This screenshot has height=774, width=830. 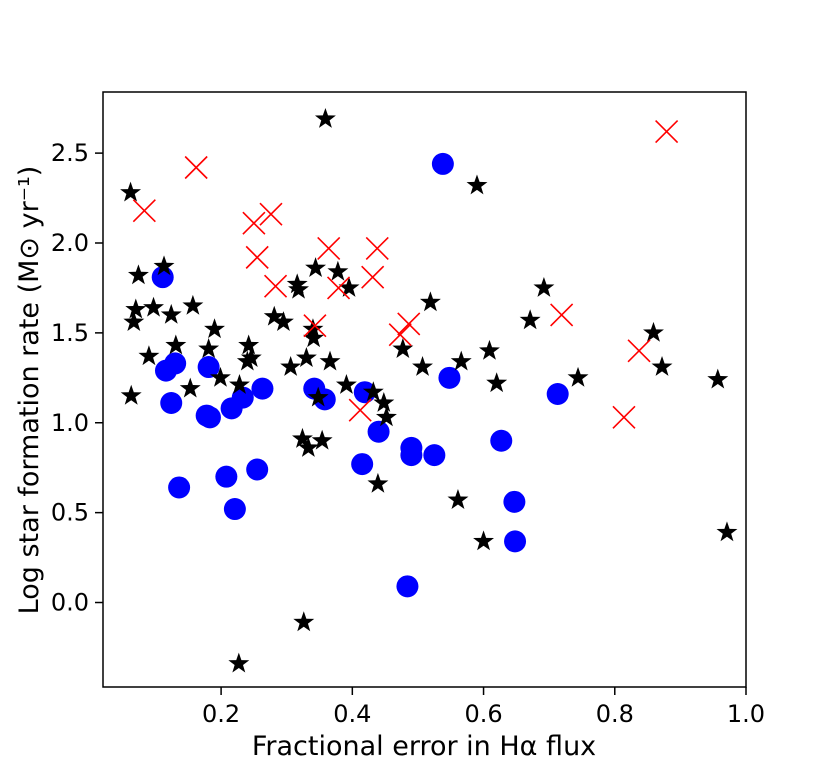 What do you see at coordinates (70, 153) in the screenshot?
I see `y-tick-label: 2.5` at bounding box center [70, 153].